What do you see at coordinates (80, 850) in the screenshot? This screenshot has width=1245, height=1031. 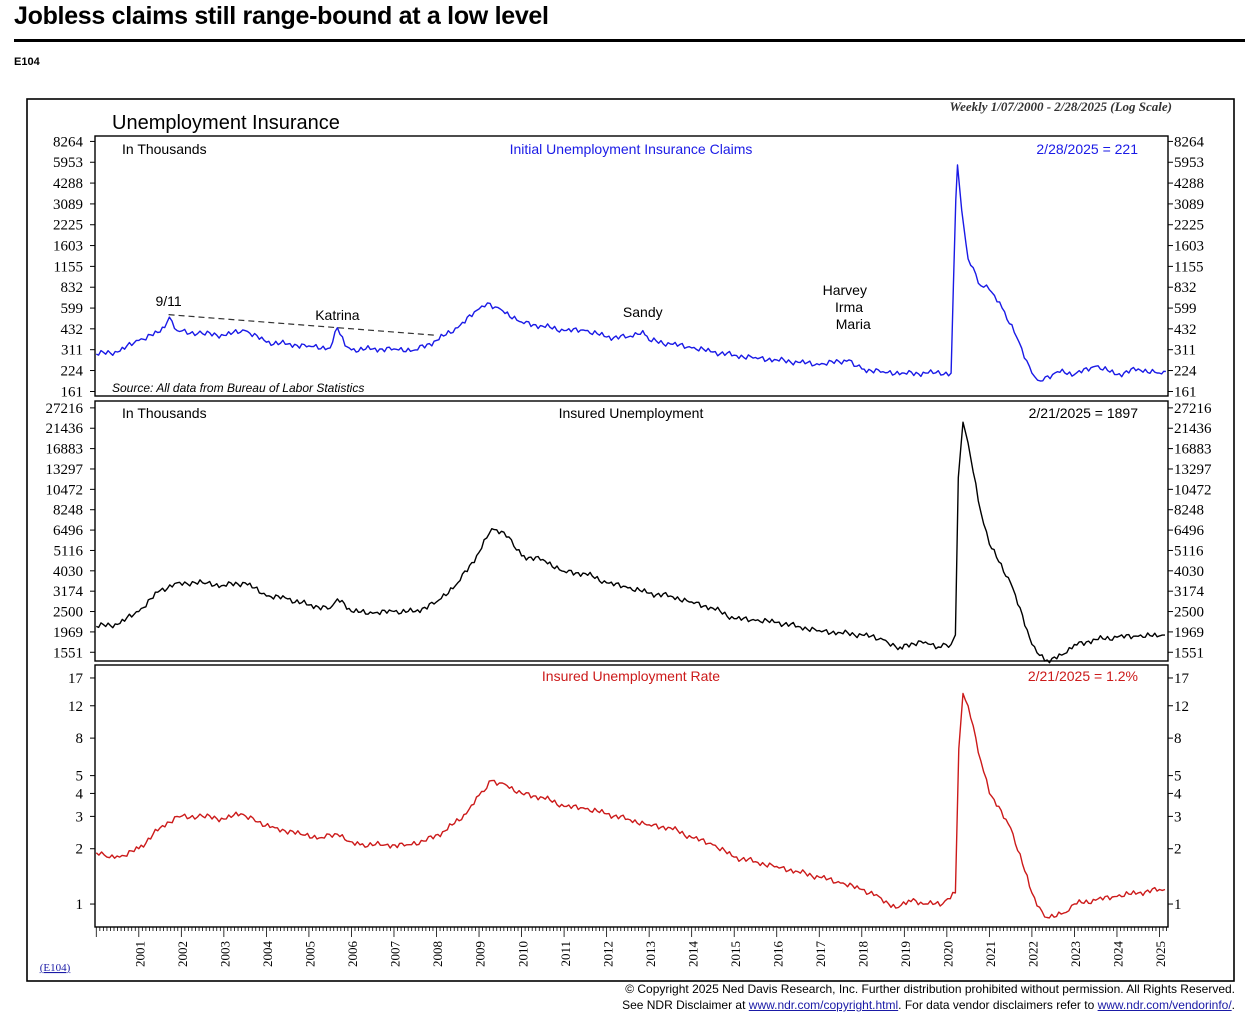 I see `y-tick-label-left: 2` at bounding box center [80, 850].